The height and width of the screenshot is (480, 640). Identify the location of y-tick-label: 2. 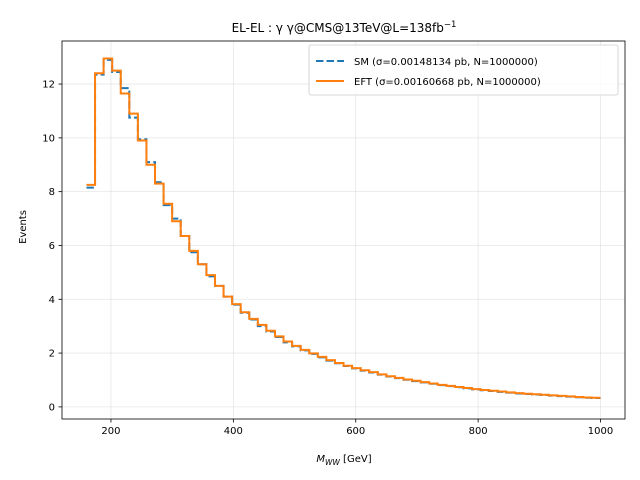
(52, 354).